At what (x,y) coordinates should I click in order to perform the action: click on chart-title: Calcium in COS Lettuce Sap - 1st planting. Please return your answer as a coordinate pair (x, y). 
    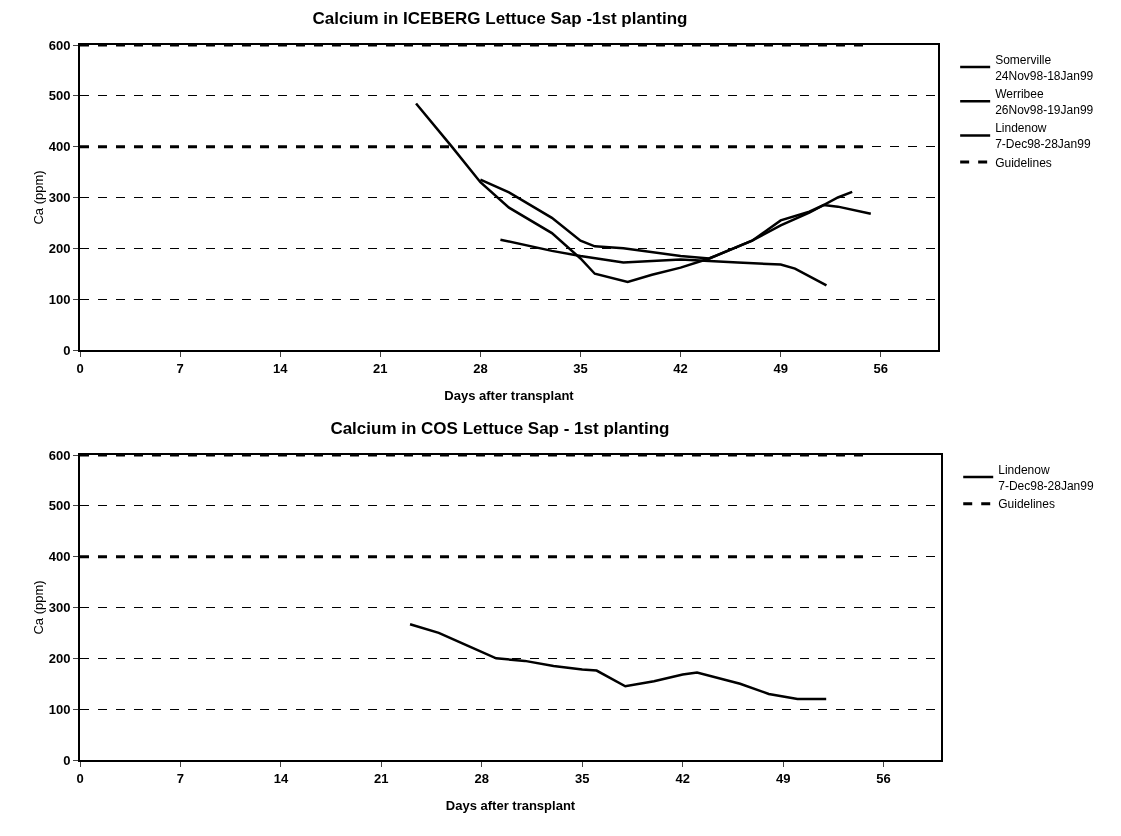
    Looking at the image, I should click on (500, 429).